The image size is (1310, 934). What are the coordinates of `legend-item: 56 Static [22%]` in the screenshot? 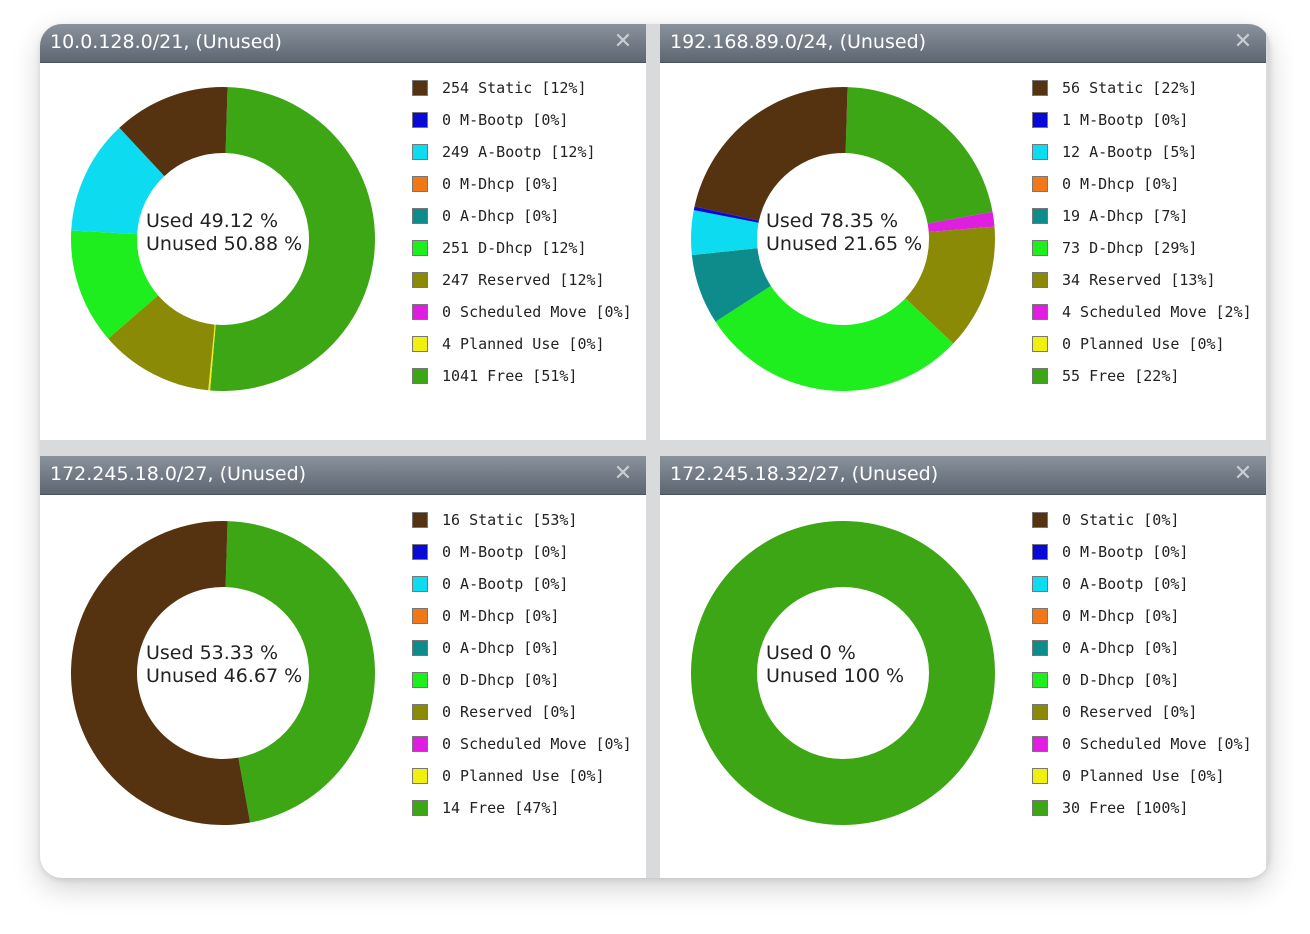 It's located at (1142, 88).